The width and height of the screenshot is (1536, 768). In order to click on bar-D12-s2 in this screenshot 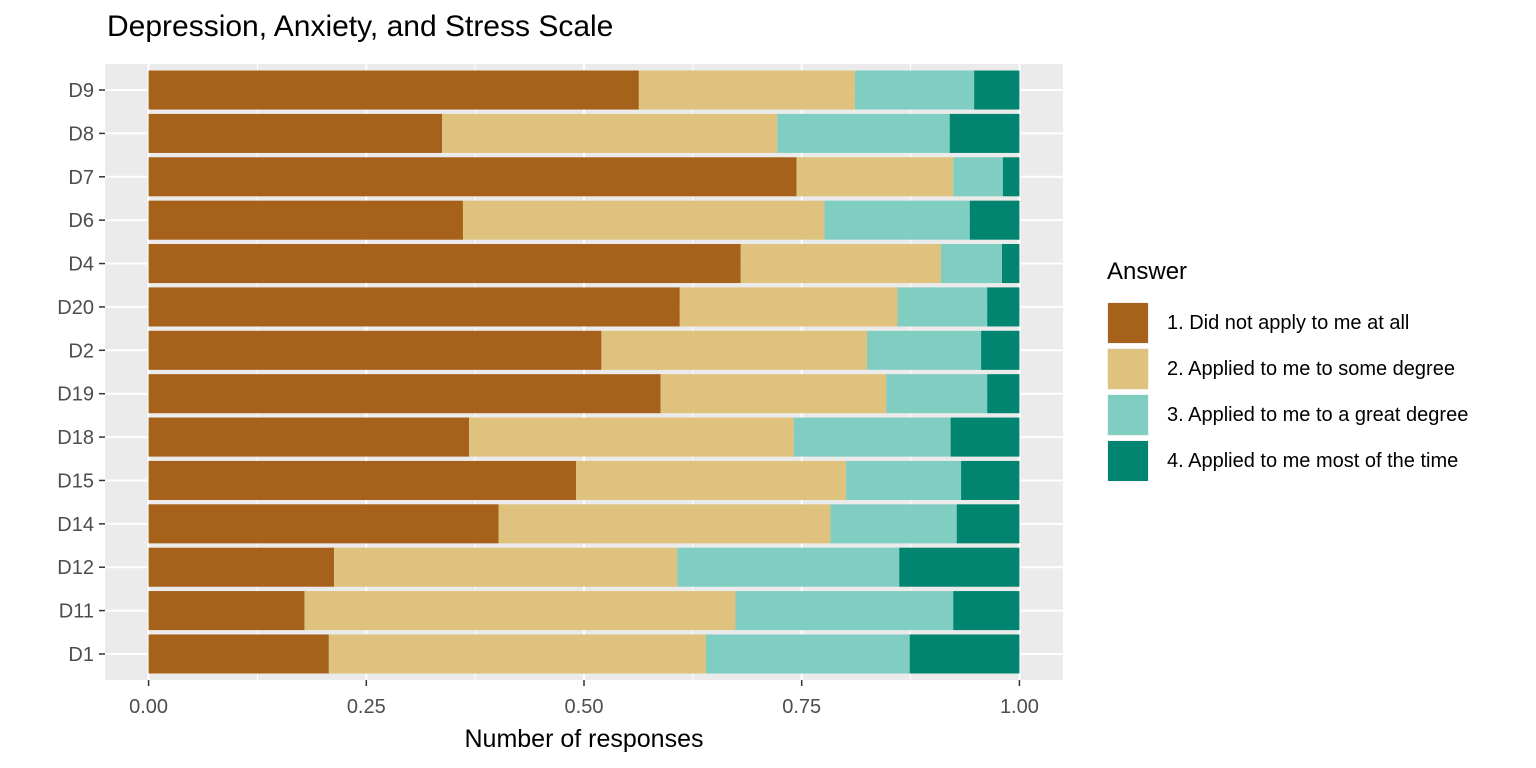, I will do `click(506, 567)`.